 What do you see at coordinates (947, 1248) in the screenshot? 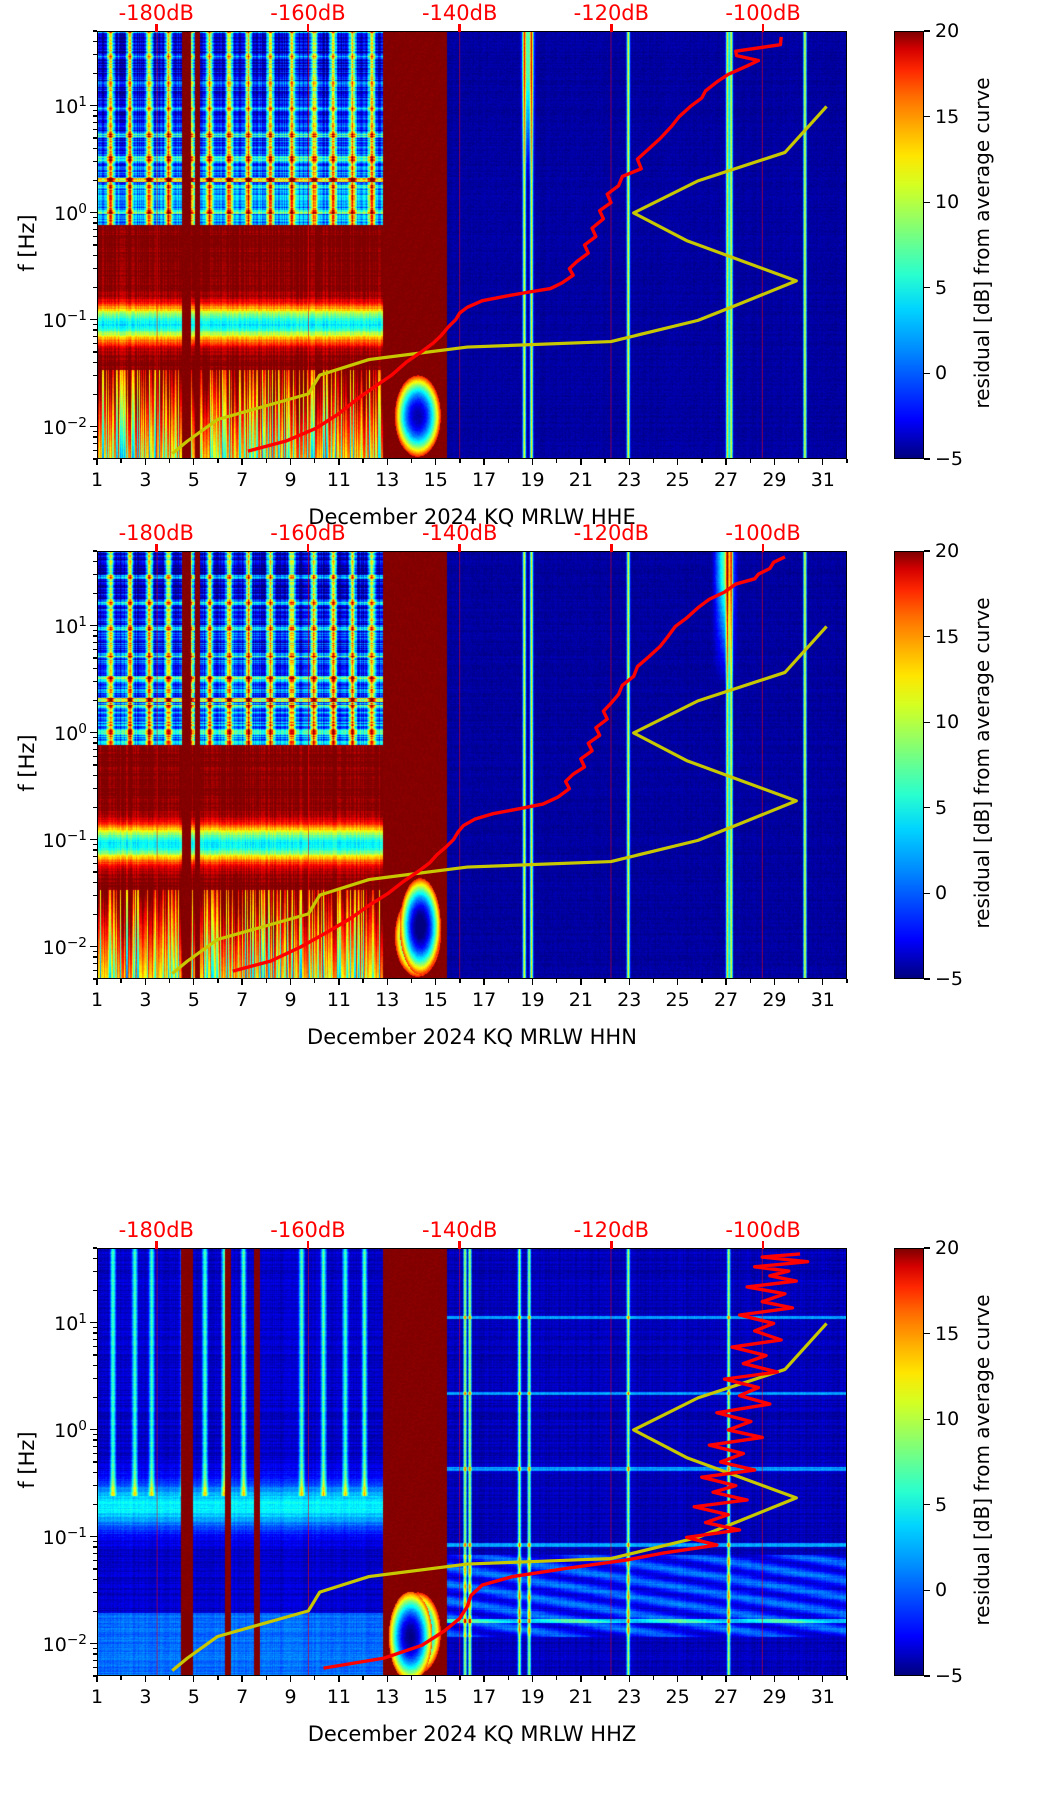
I see `colorbar-tick-label: 20` at bounding box center [947, 1248].